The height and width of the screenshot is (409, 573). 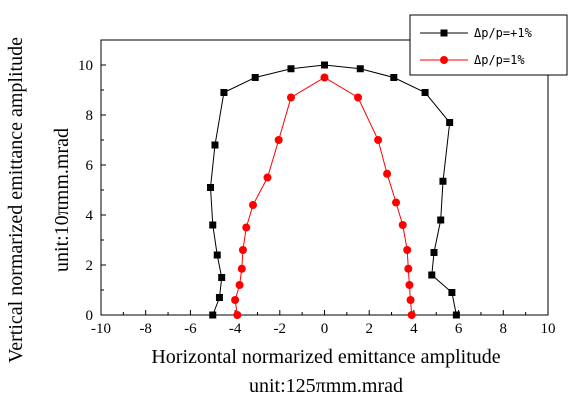 I want to click on x-tick-label: -4, so click(x=235, y=329).